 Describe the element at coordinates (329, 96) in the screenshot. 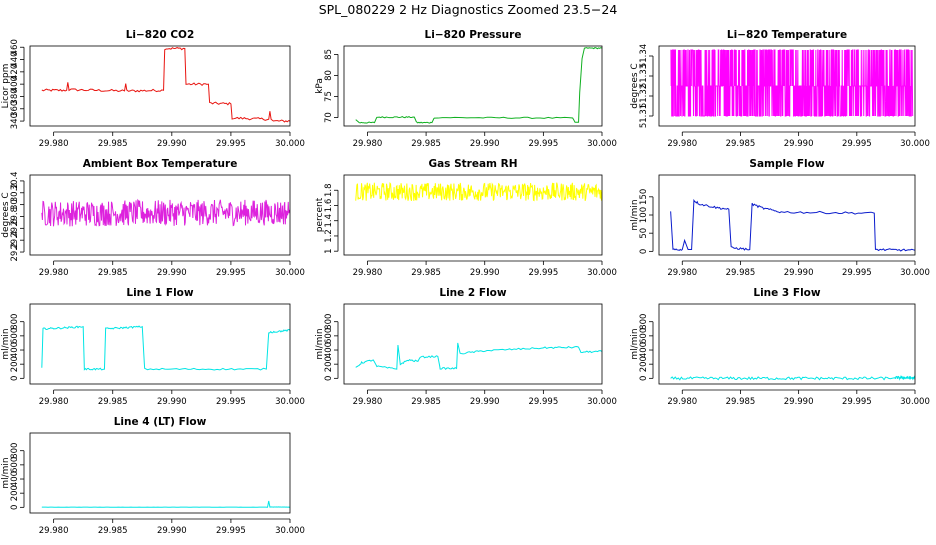

I see `y-tick-label: 75` at that location.